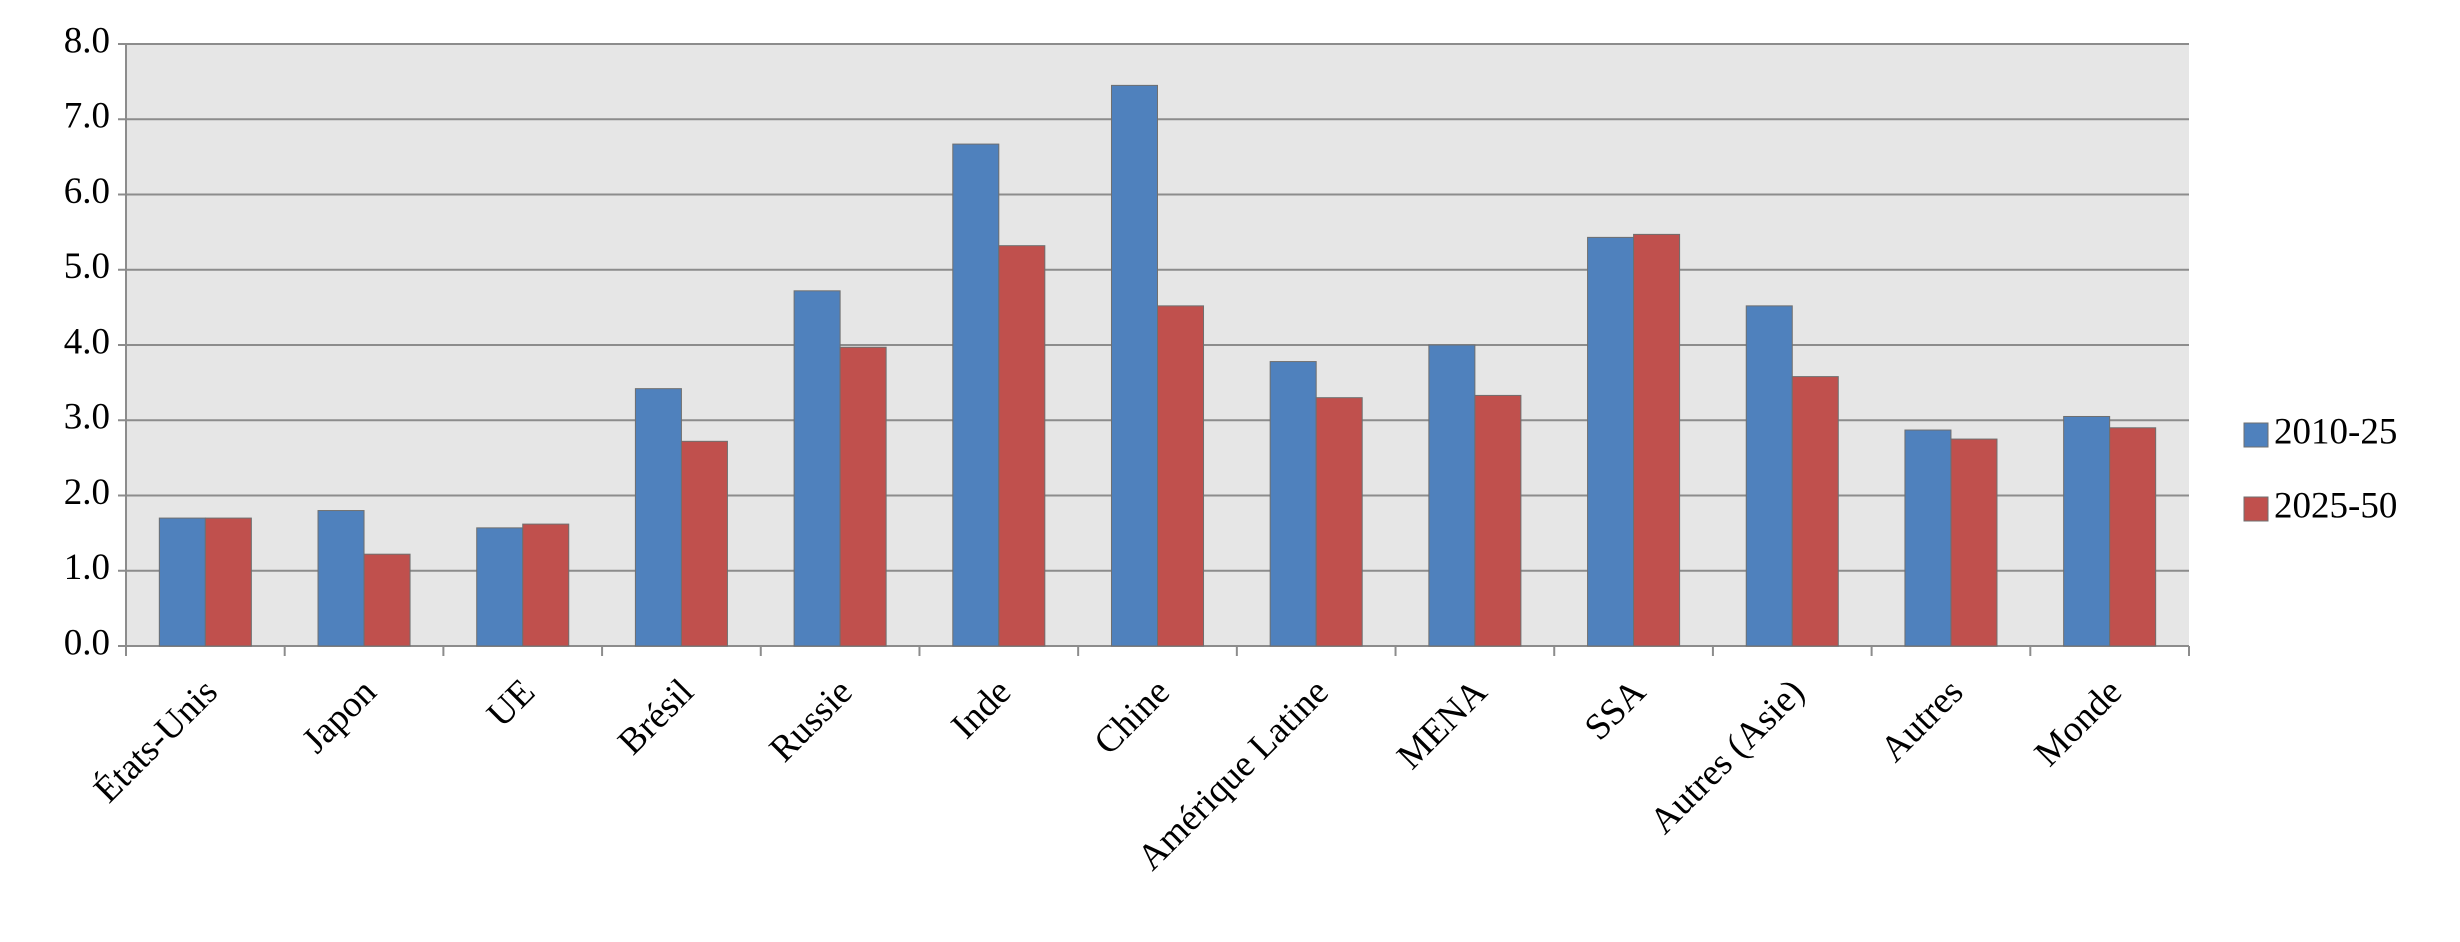  Describe the element at coordinates (2335, 431) in the screenshot. I see `legend-label: 2010-25` at that location.